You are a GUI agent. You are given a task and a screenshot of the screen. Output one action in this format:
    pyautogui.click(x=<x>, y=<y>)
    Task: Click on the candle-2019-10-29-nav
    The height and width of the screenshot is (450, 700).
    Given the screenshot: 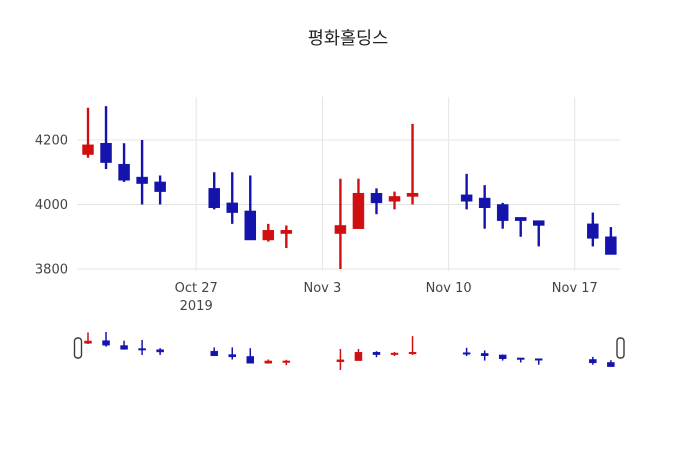 What is the action you would take?
    pyautogui.click(x=232, y=353)
    